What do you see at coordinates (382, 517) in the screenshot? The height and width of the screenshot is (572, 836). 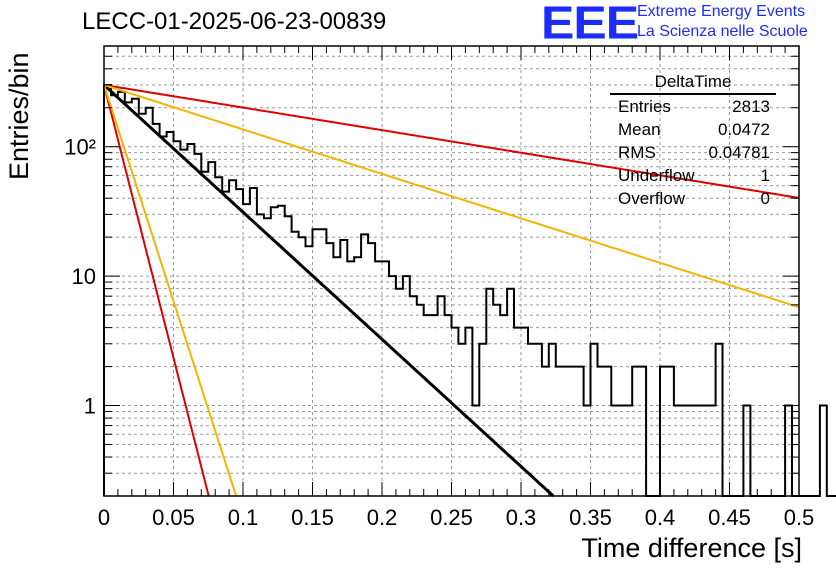 I see `x-tick-label: 0.2` at bounding box center [382, 517].